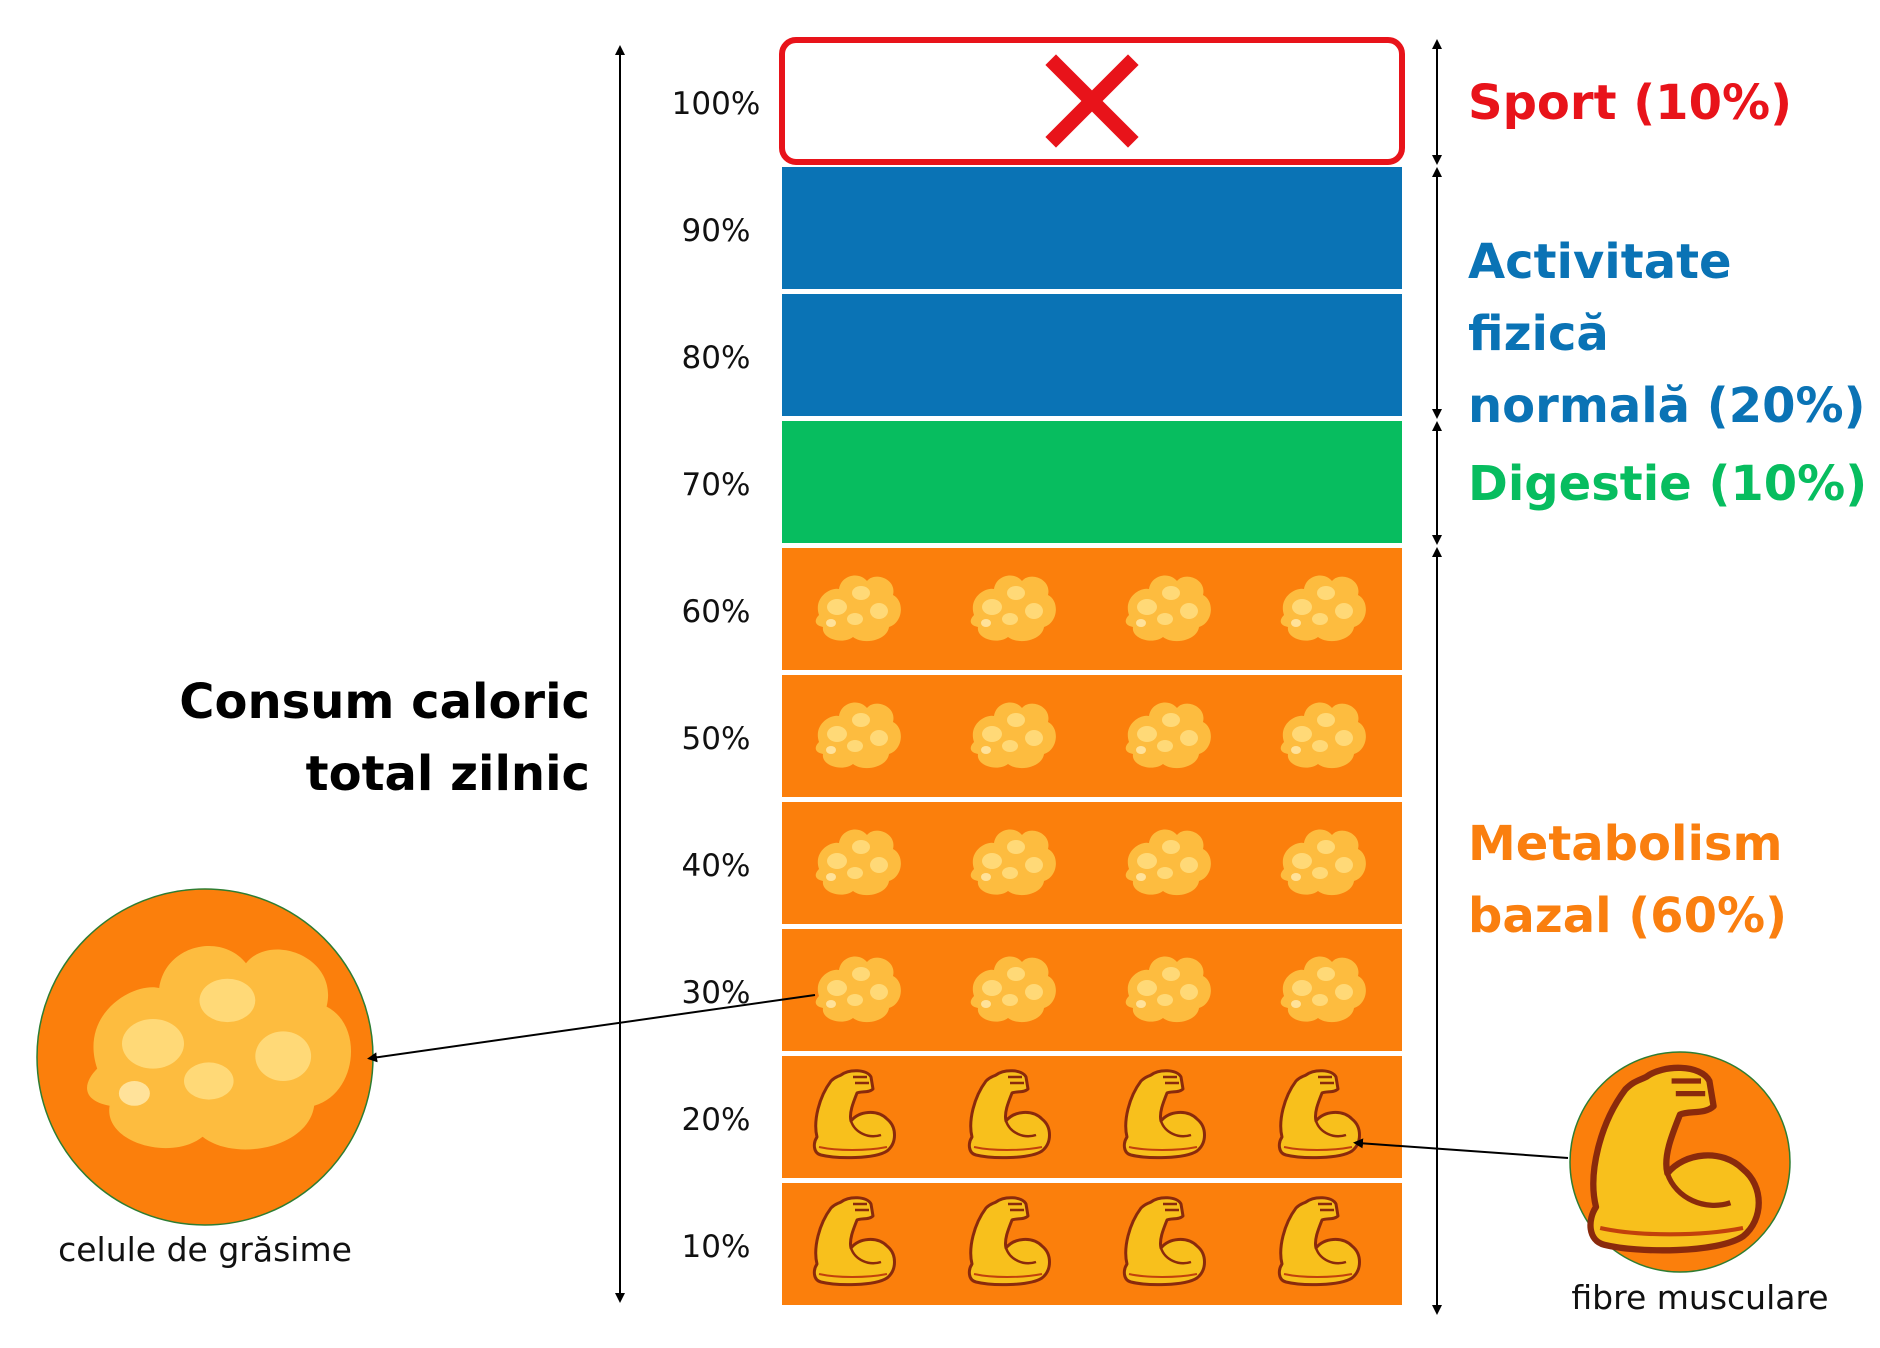 The width and height of the screenshot is (1880, 1348). I want to click on category-sport-text: Sport (10%), so click(1630, 103).